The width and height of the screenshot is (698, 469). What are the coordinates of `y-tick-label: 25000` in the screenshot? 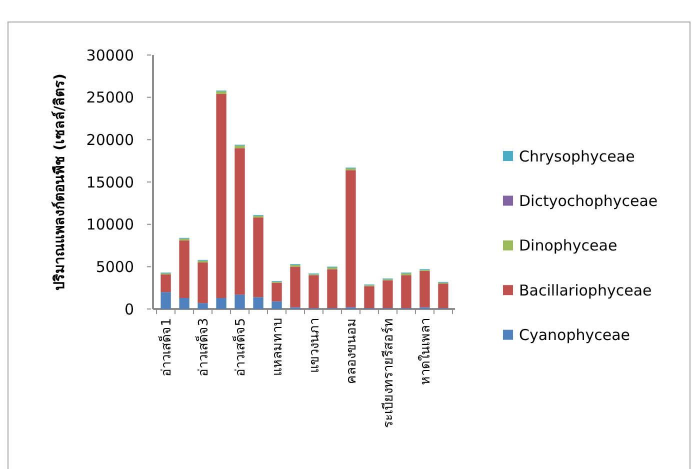 It's located at (110, 97).